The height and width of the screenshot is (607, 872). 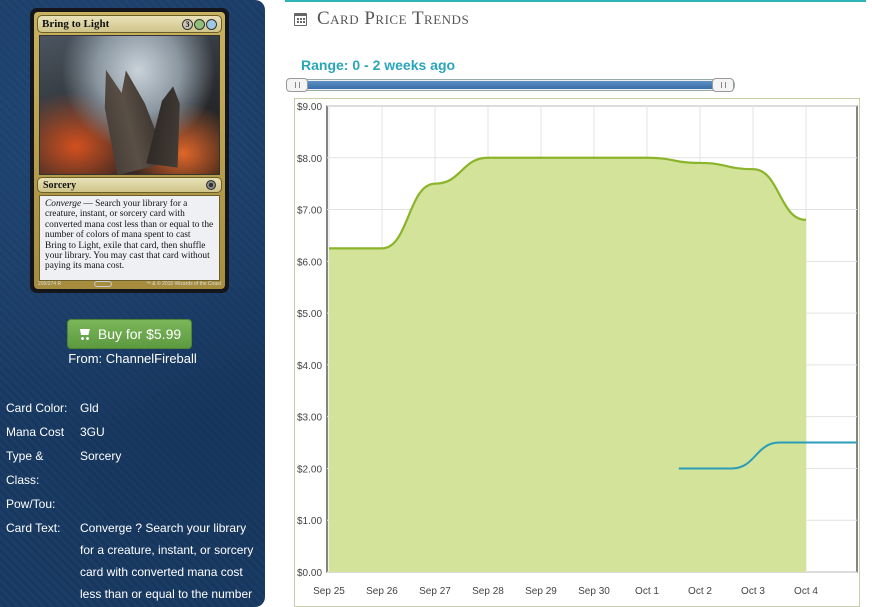 What do you see at coordinates (309, 211) in the screenshot?
I see `y-tick-label: $7.00` at bounding box center [309, 211].